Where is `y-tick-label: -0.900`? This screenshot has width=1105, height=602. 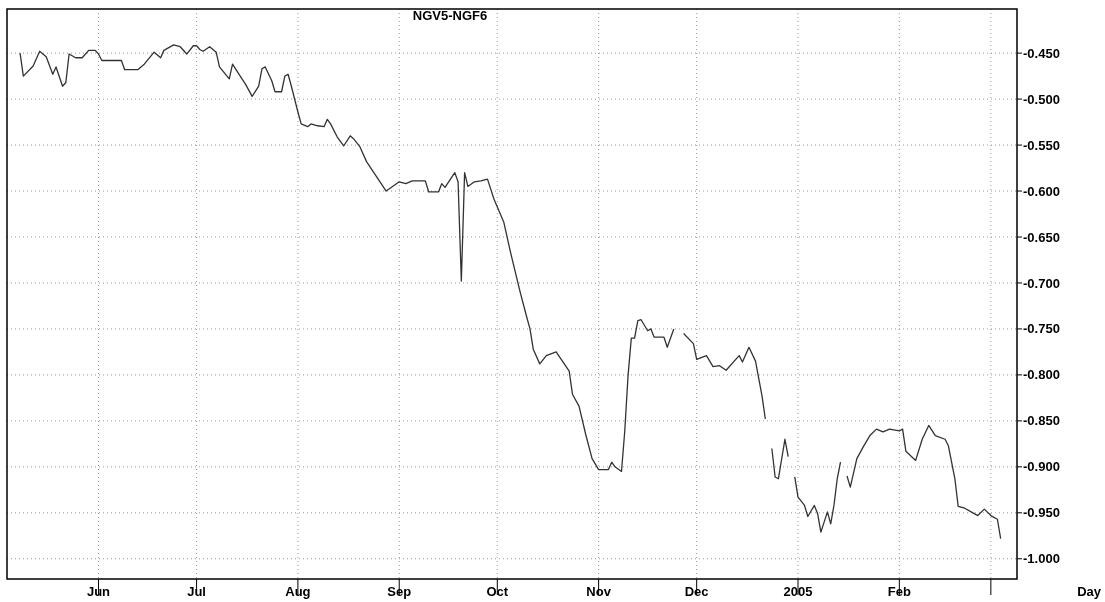
y-tick-label: -0.900 is located at coordinates (1041, 467).